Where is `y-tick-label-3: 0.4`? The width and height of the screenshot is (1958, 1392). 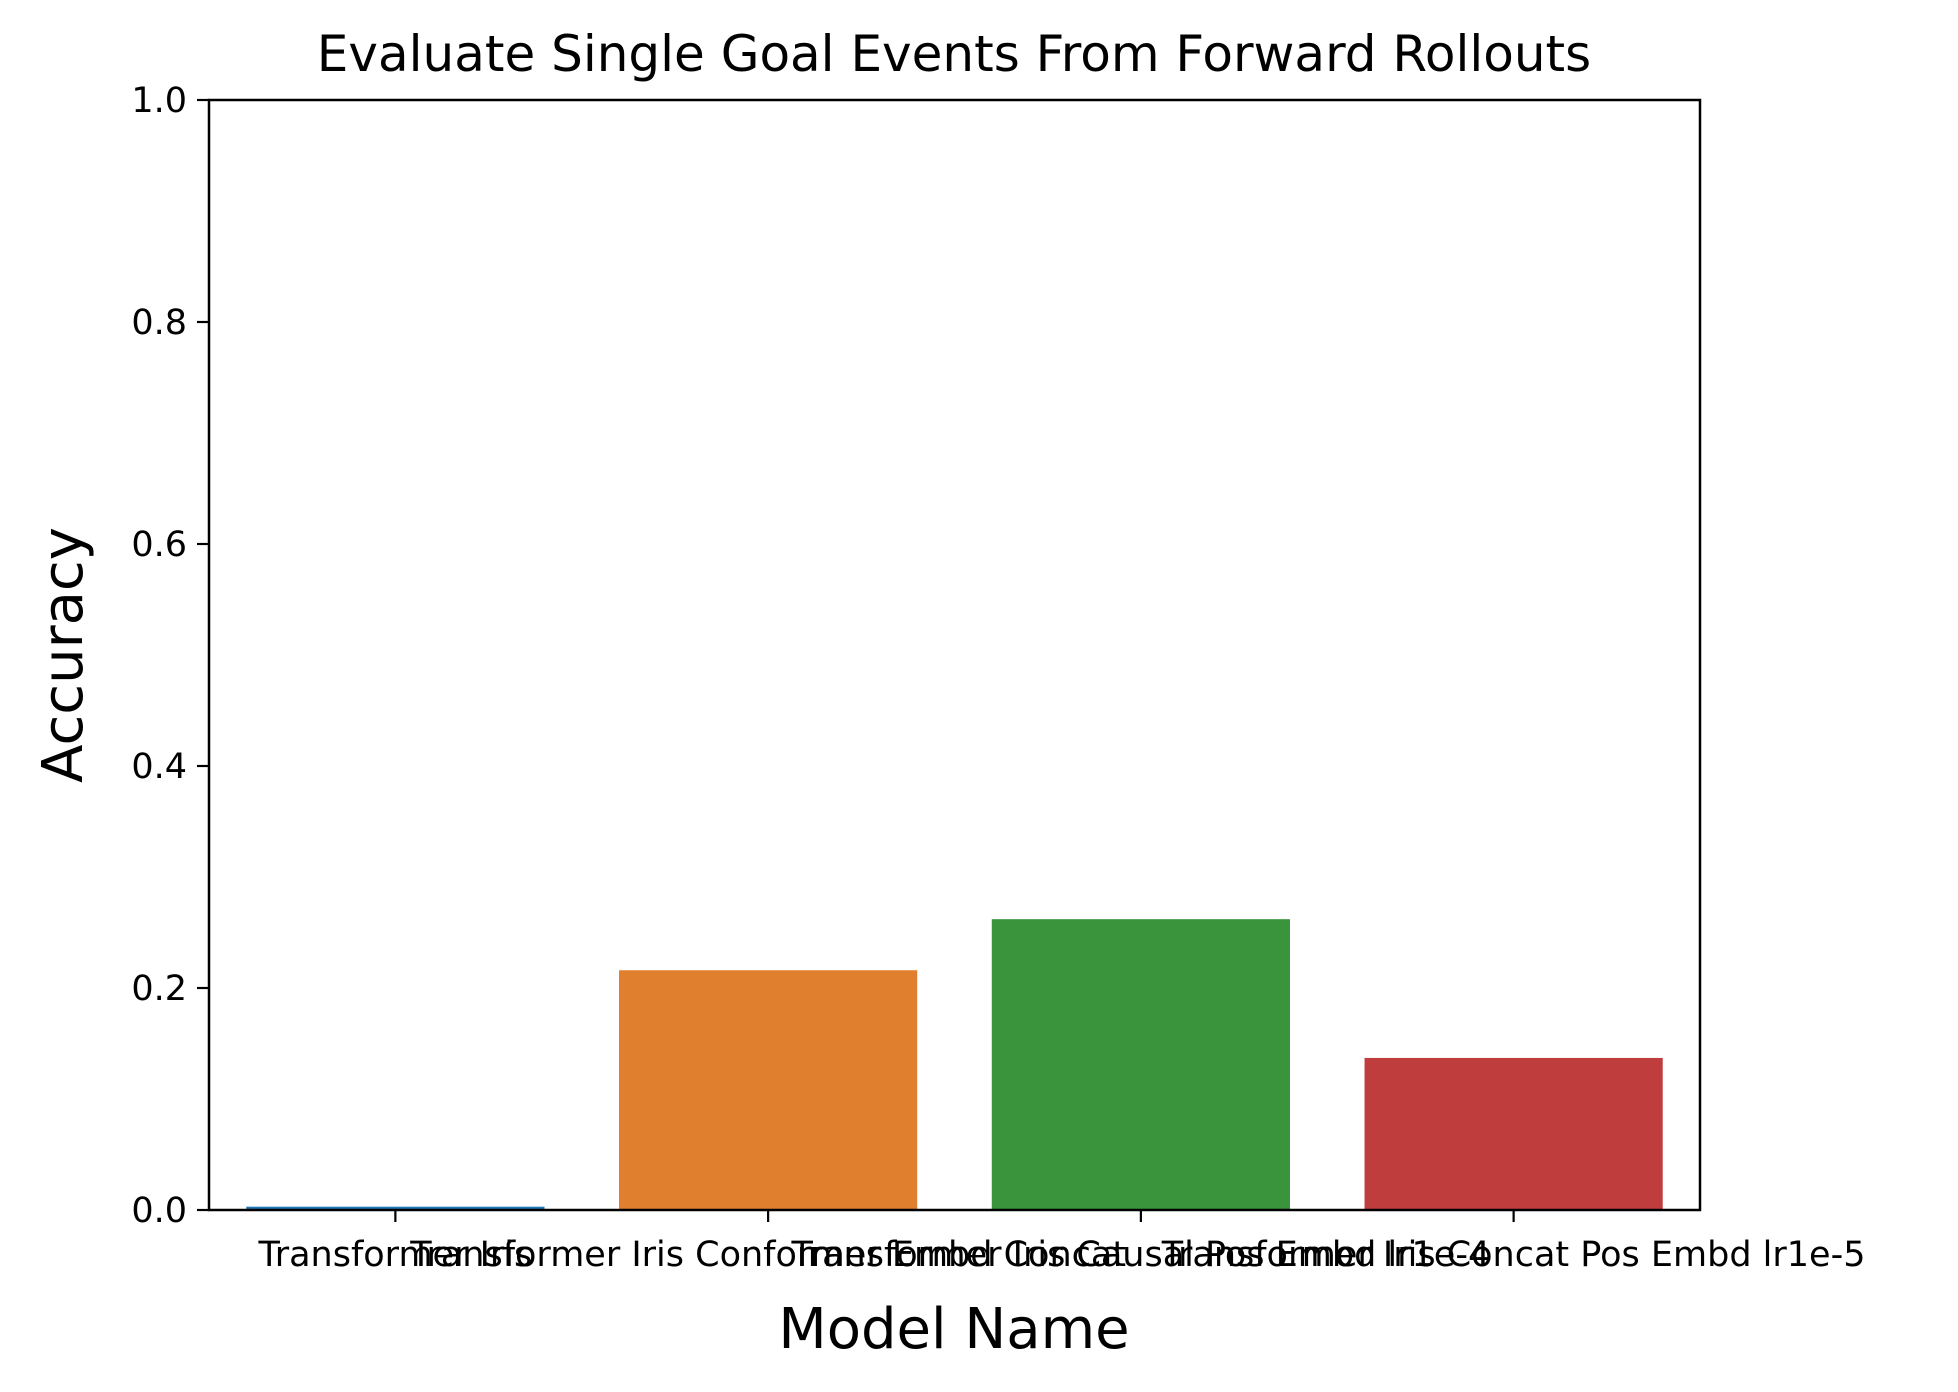 y-tick-label-3: 0.4 is located at coordinates (159, 767).